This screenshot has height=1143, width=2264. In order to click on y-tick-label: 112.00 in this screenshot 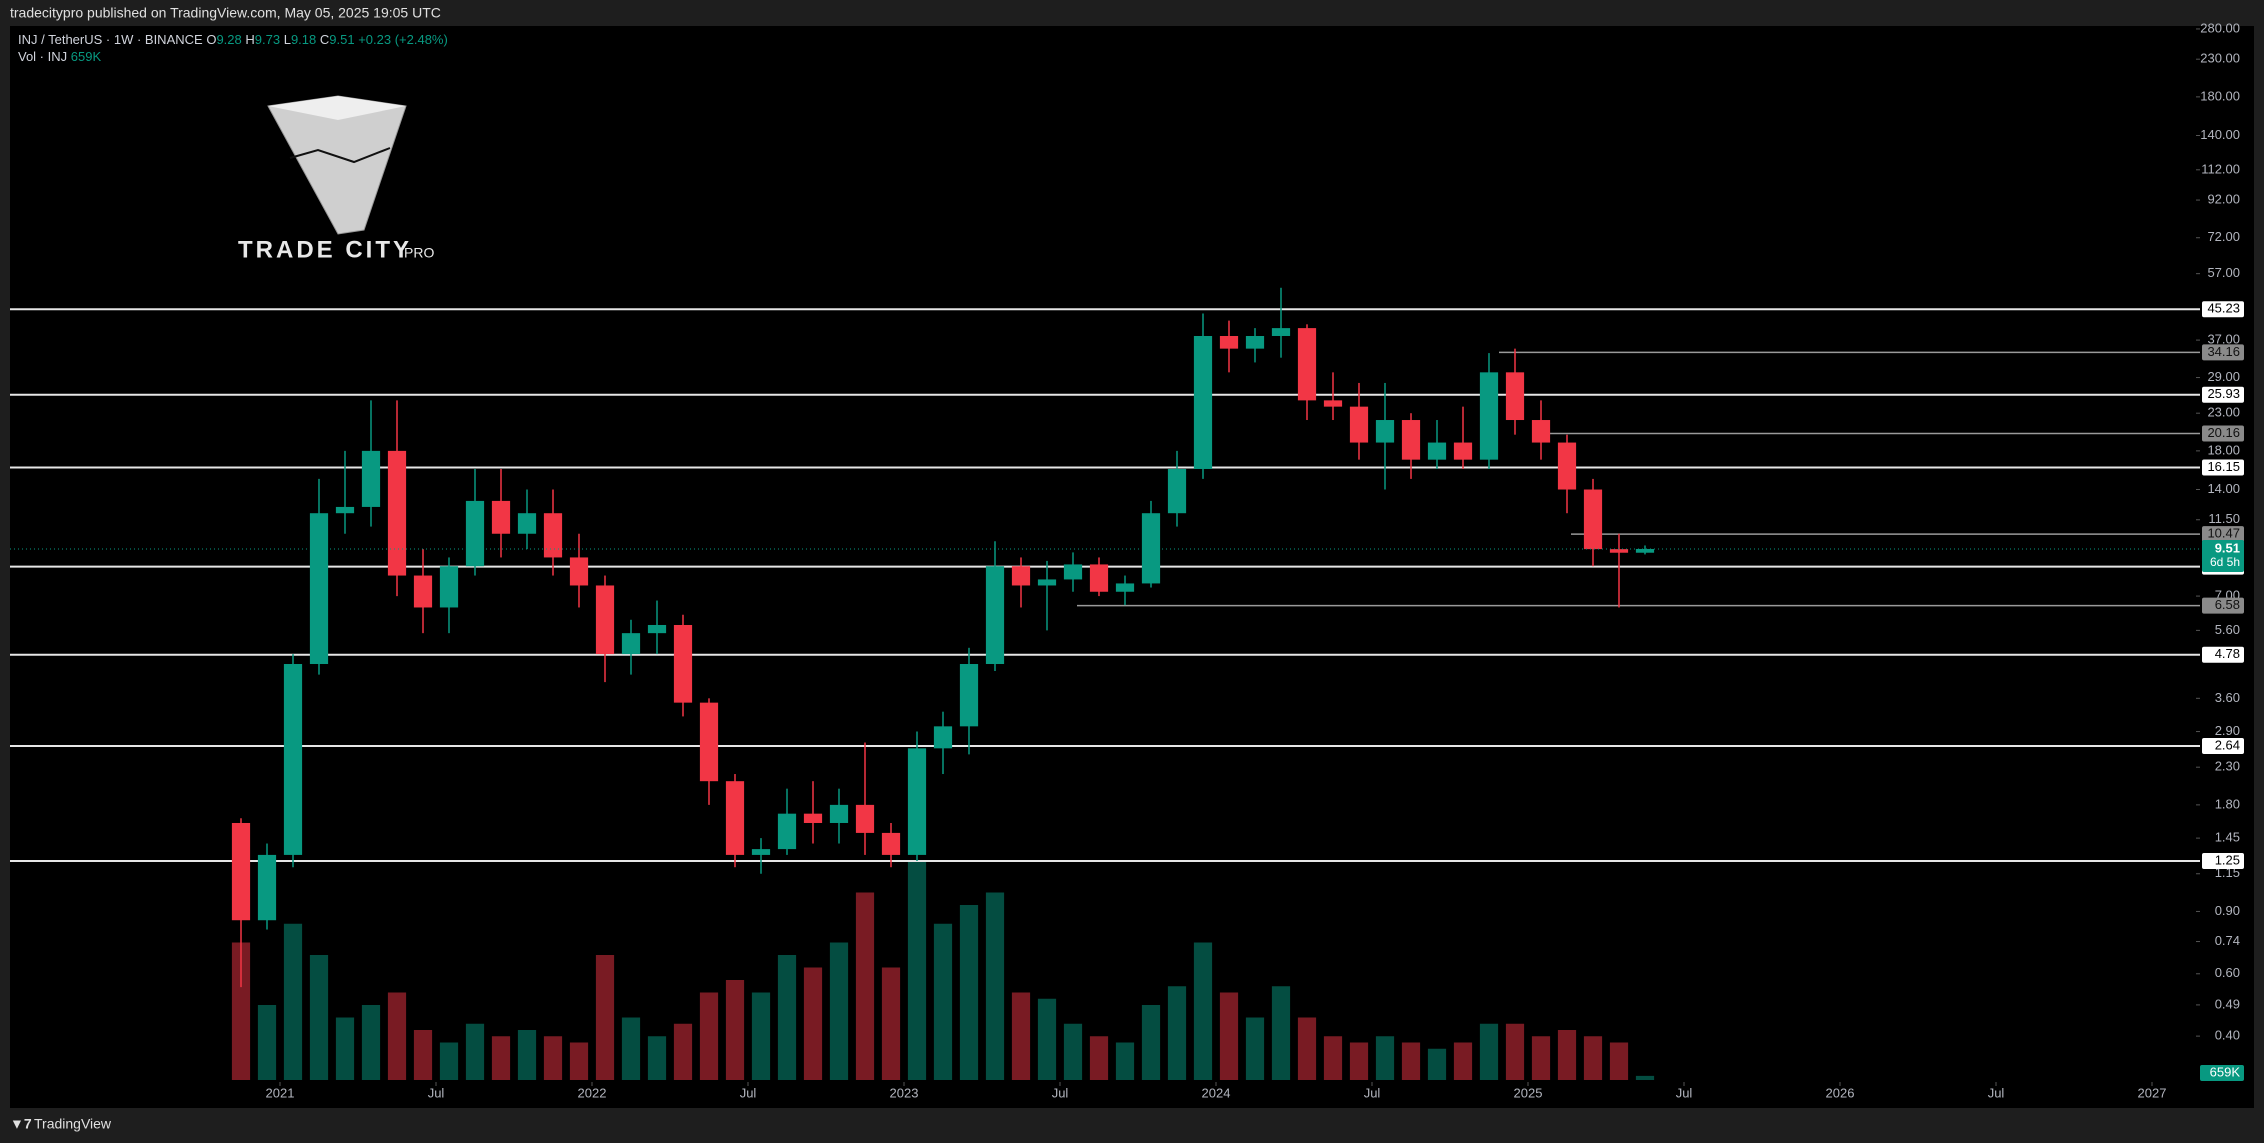, I will do `click(2220, 168)`.